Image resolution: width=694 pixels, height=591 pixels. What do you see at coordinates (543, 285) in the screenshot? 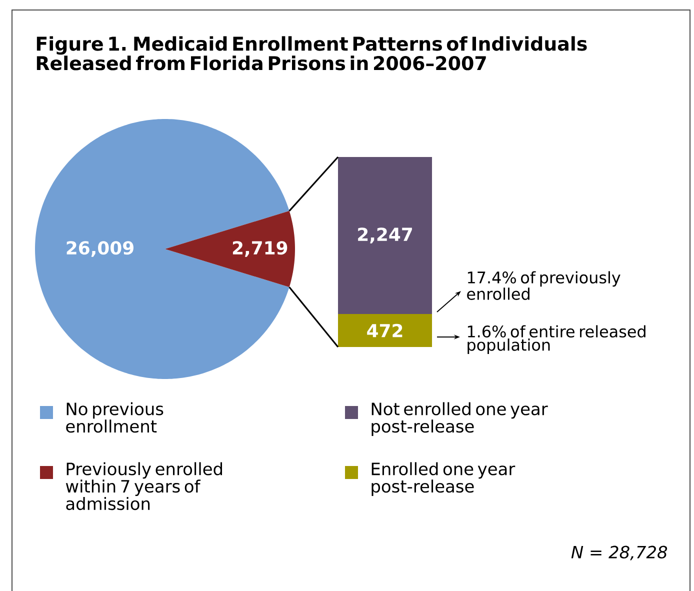
I see `text: 17.4% of previously enrolled` at bounding box center [543, 285].